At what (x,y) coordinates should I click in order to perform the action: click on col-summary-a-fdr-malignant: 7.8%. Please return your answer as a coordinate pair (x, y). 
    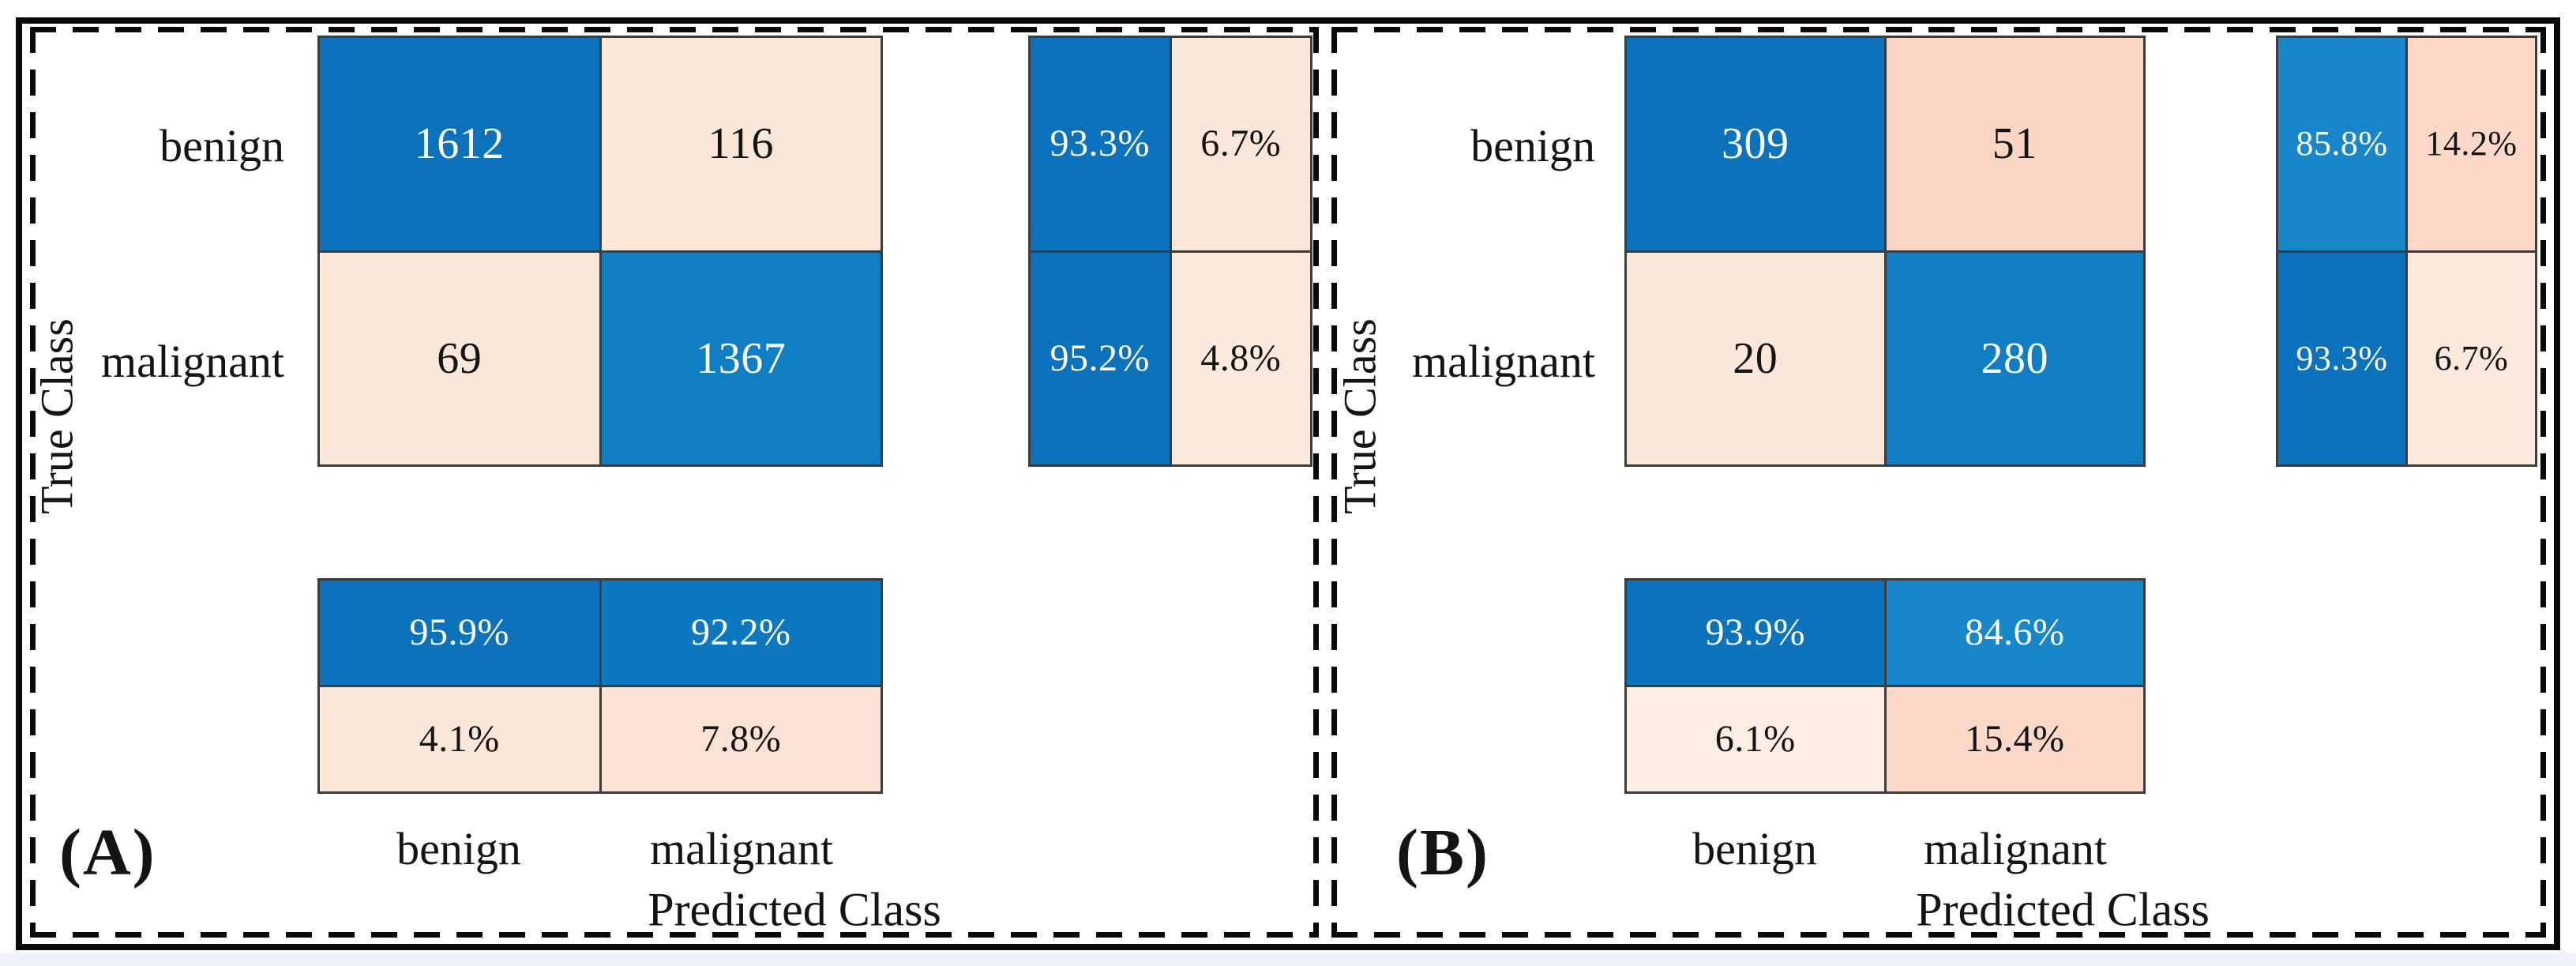
    Looking at the image, I should click on (741, 739).